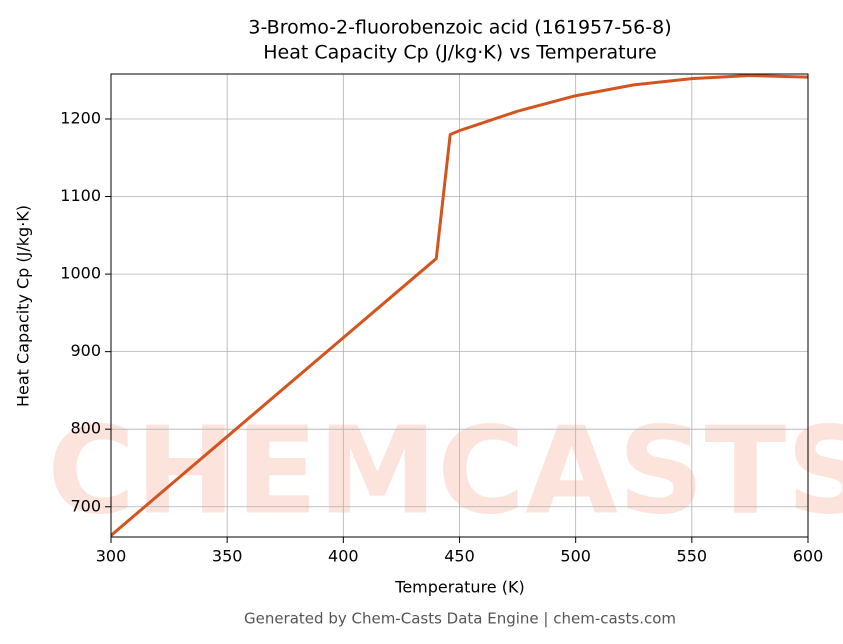 This screenshot has height=644, width=843. I want to click on y-tick-label: 1200, so click(80, 117).